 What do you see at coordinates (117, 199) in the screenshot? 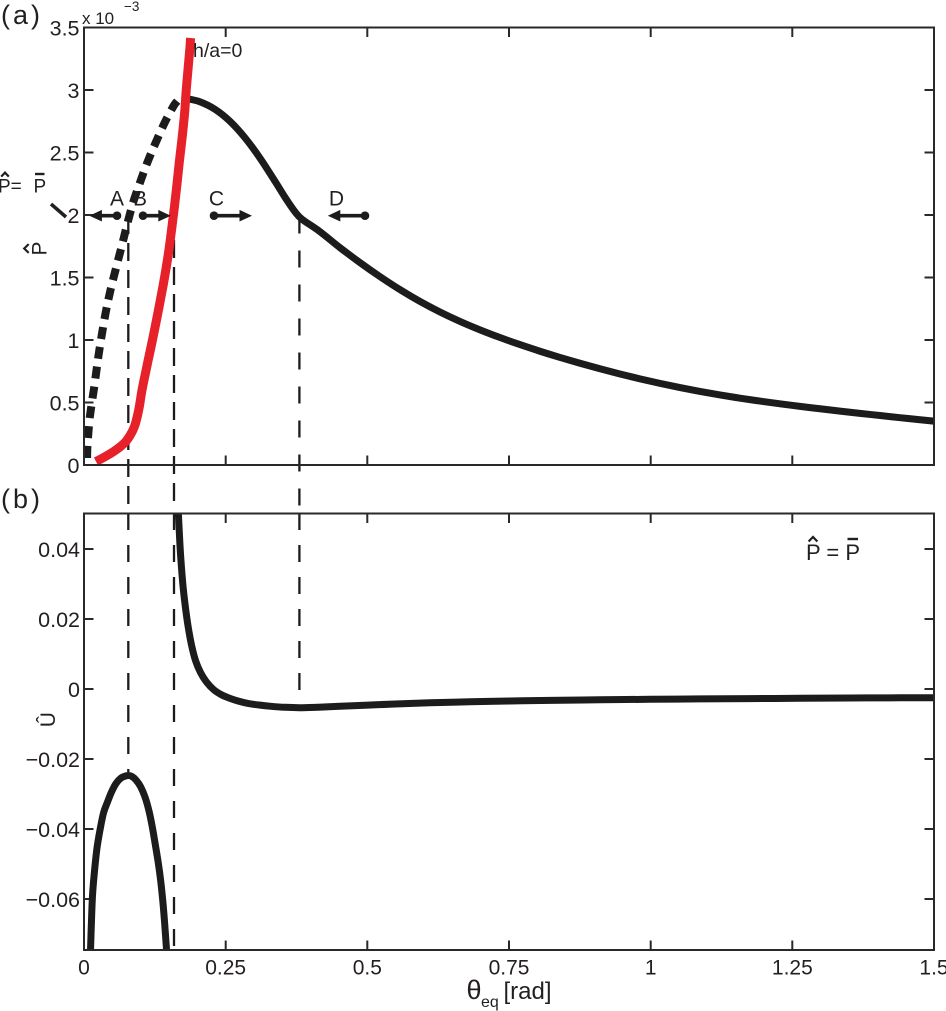
I see `svg-text: A` at bounding box center [117, 199].